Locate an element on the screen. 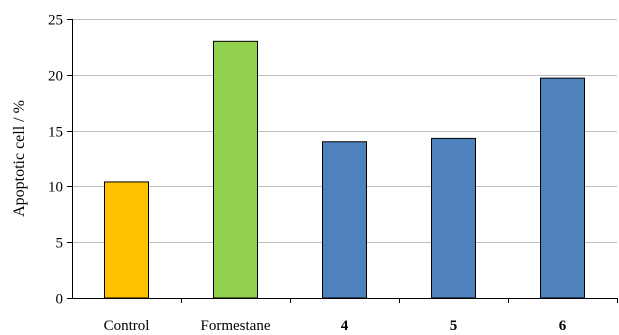  x-category-label: 5 is located at coordinates (454, 326).